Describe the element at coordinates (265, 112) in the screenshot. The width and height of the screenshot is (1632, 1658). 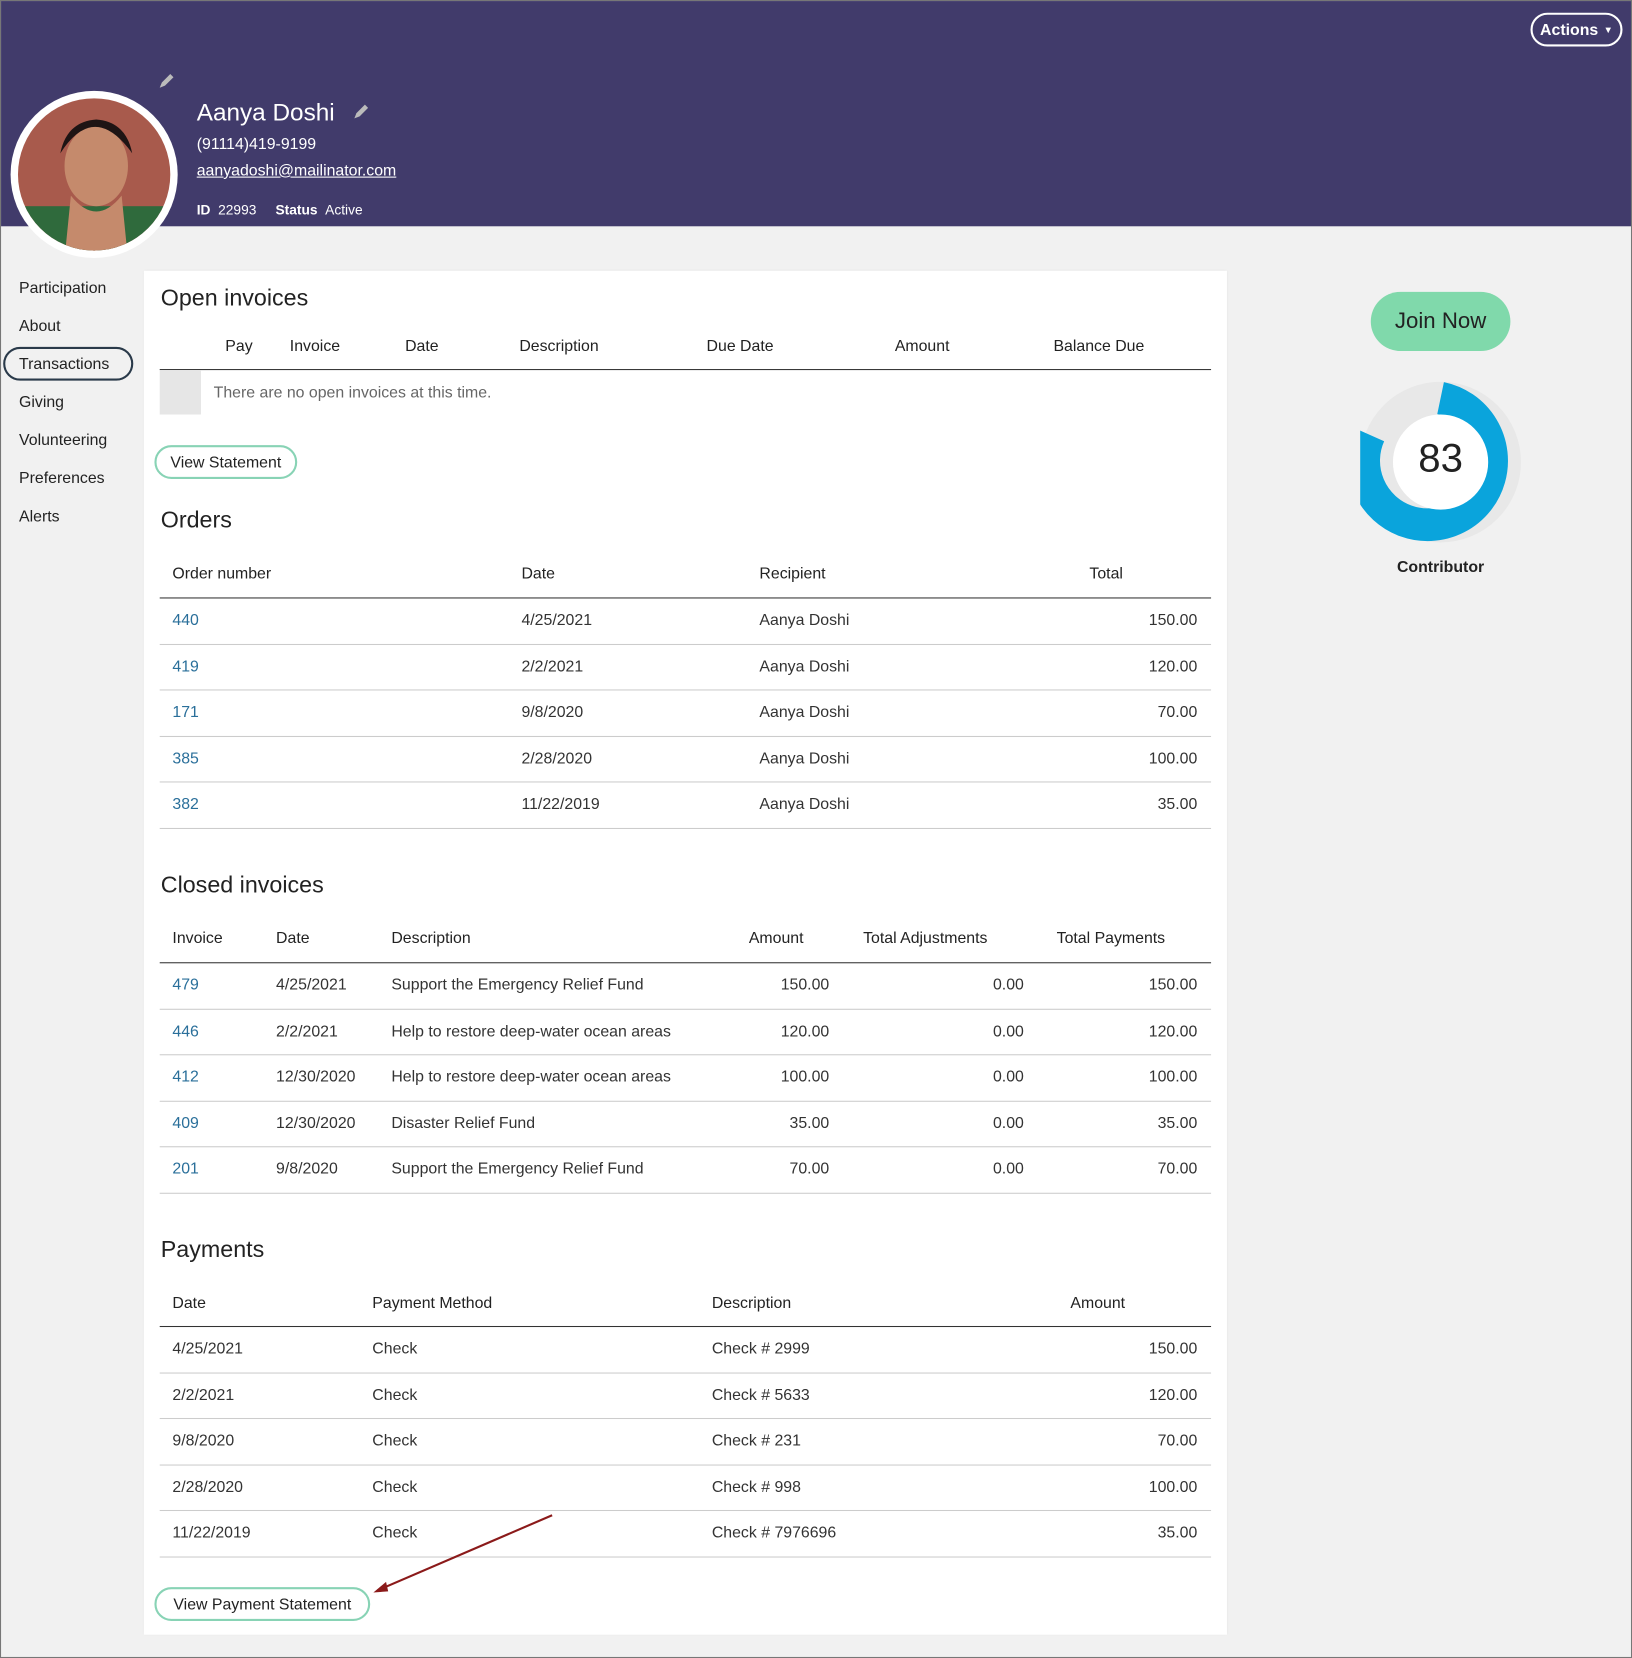
I see `profile-name: Aanya Doshi` at that location.